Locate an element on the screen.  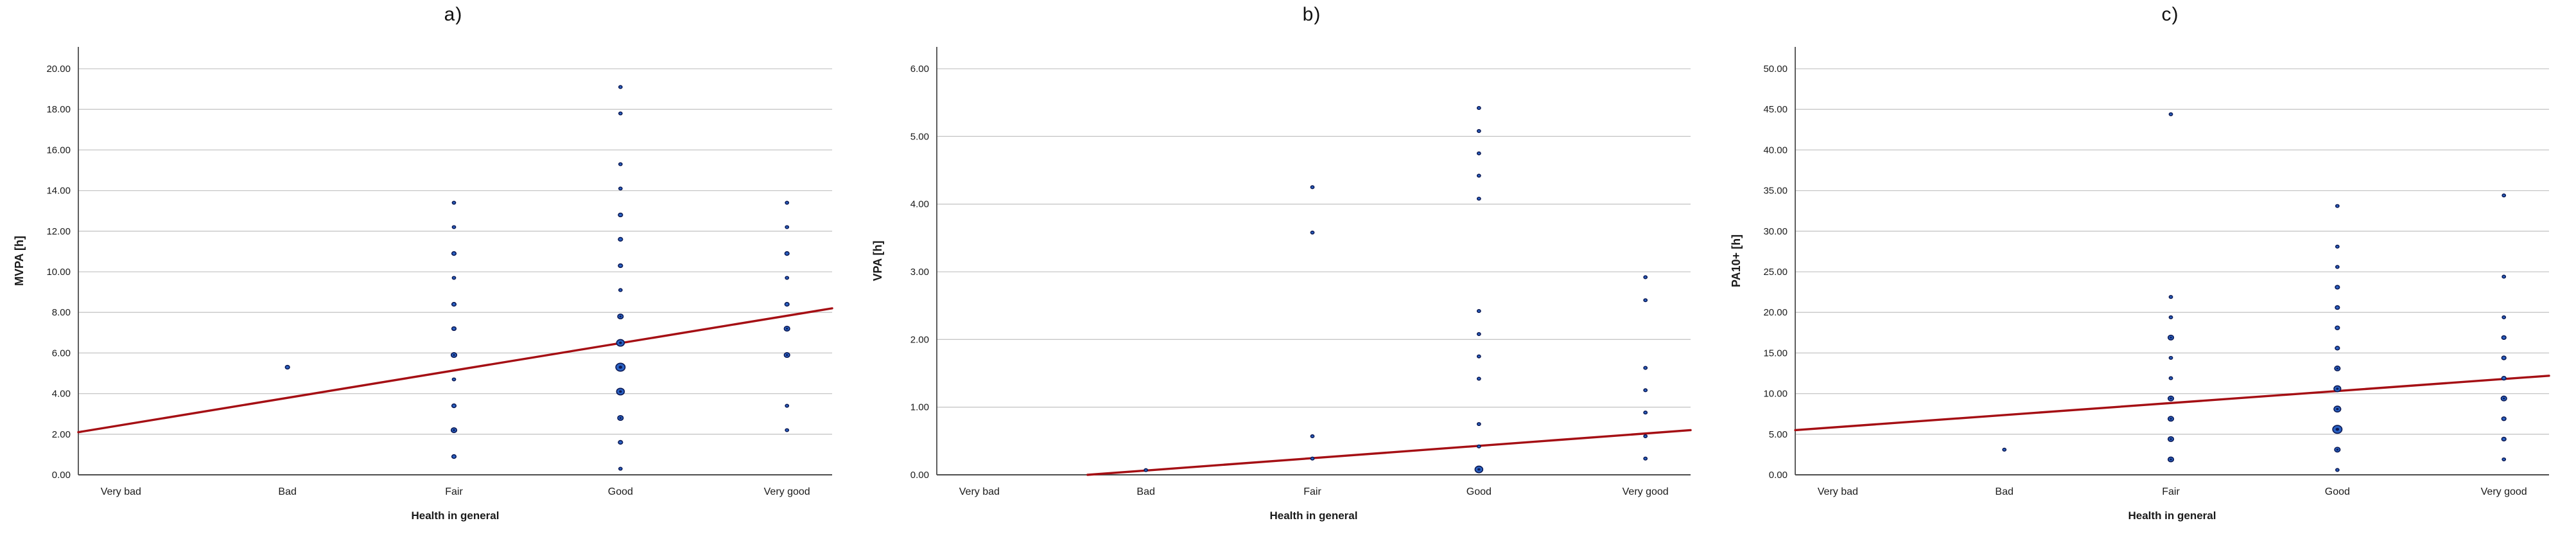
y-tick-label: 1.00 is located at coordinates (919, 407).